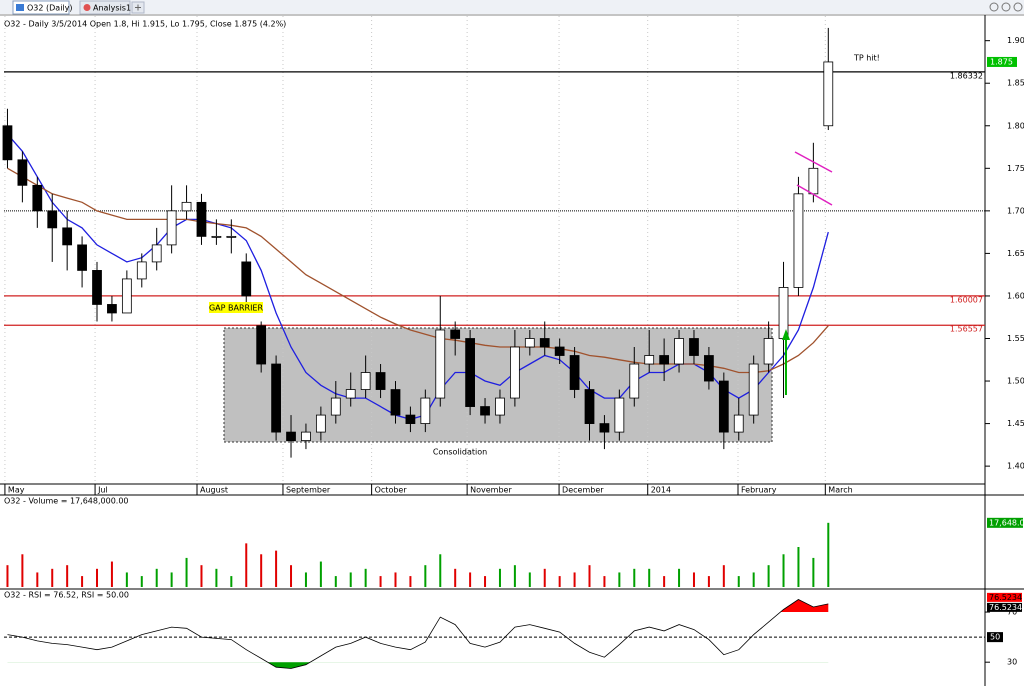 This screenshot has height=686, width=1024. What do you see at coordinates (1015, 253) in the screenshot?
I see `y-tick-label: 1.65` at bounding box center [1015, 253].